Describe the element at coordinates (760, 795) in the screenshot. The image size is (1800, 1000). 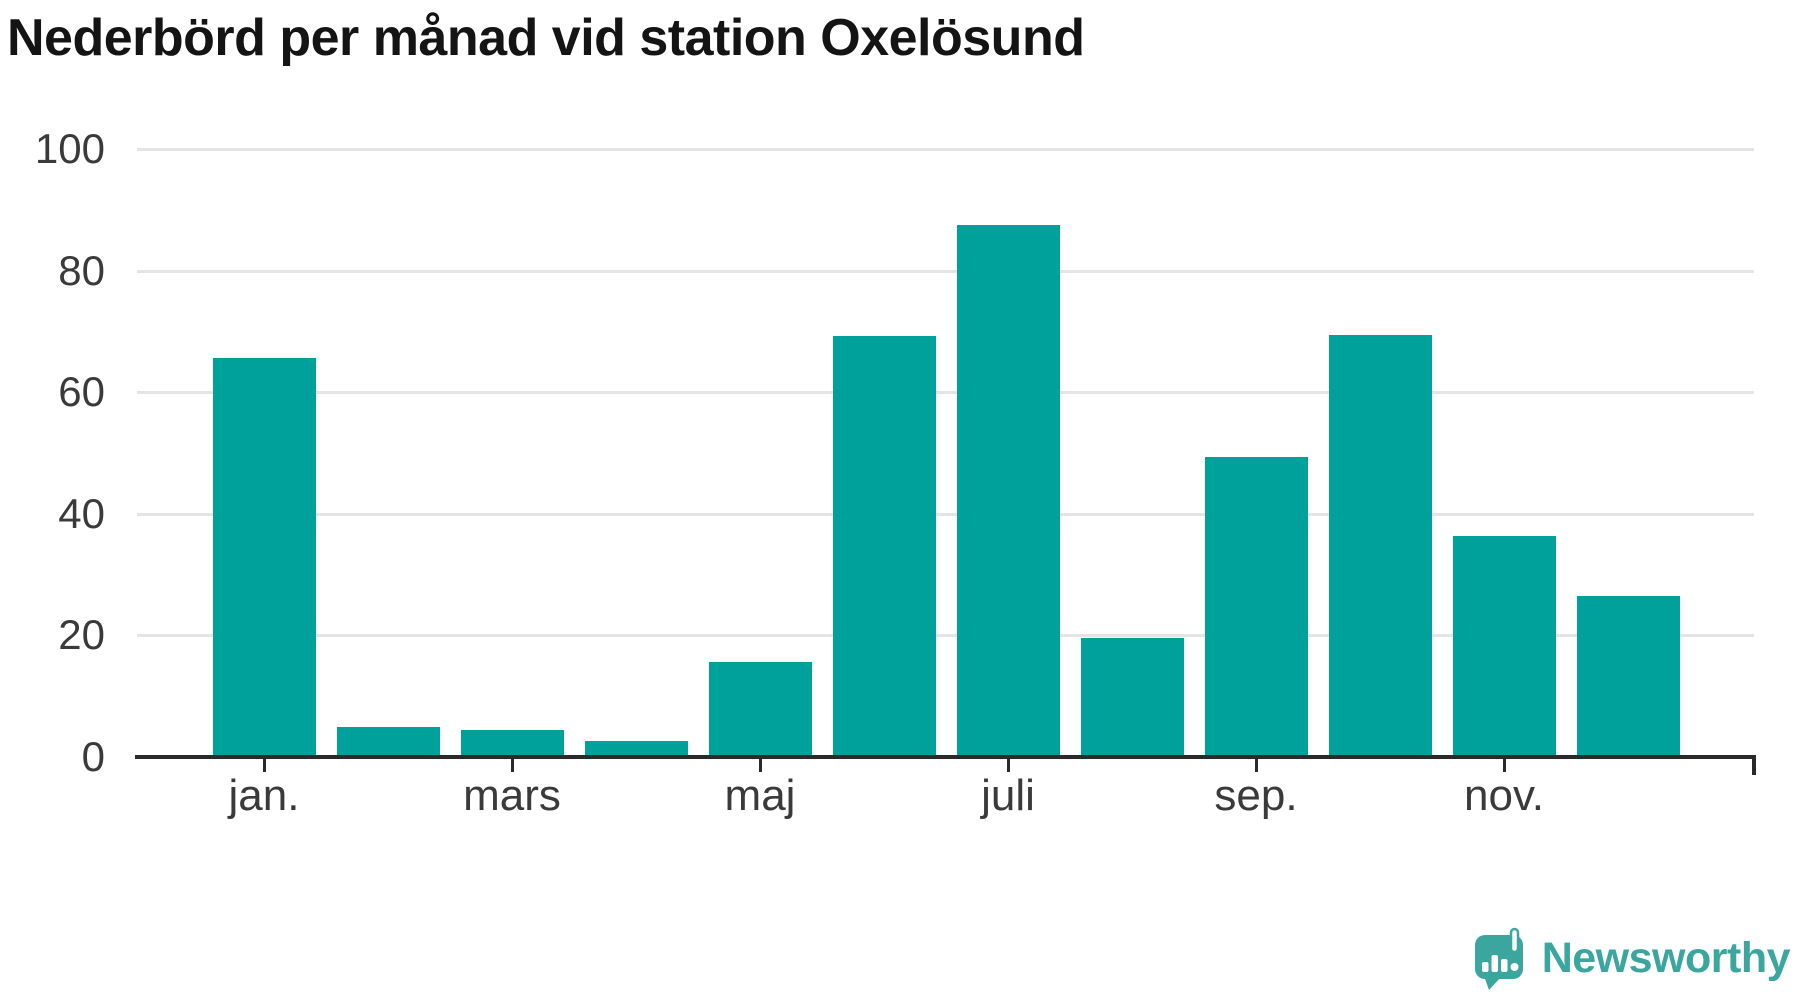
I see `x-tick-label-maj: maj` at that location.